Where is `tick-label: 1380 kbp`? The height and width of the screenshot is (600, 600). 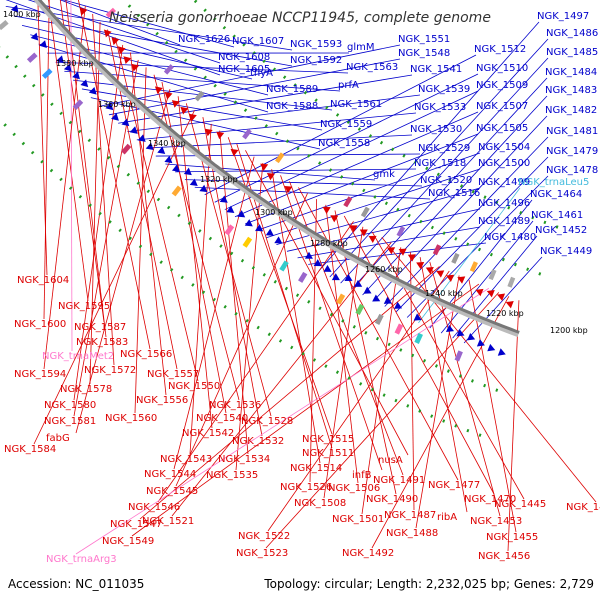 tick-label: 1380 kbp is located at coordinates (75, 63).